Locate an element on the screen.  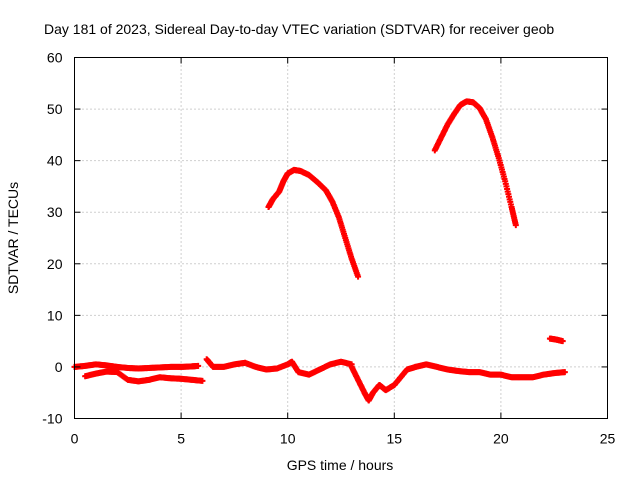
x-tick-label: 25 is located at coordinates (608, 439).